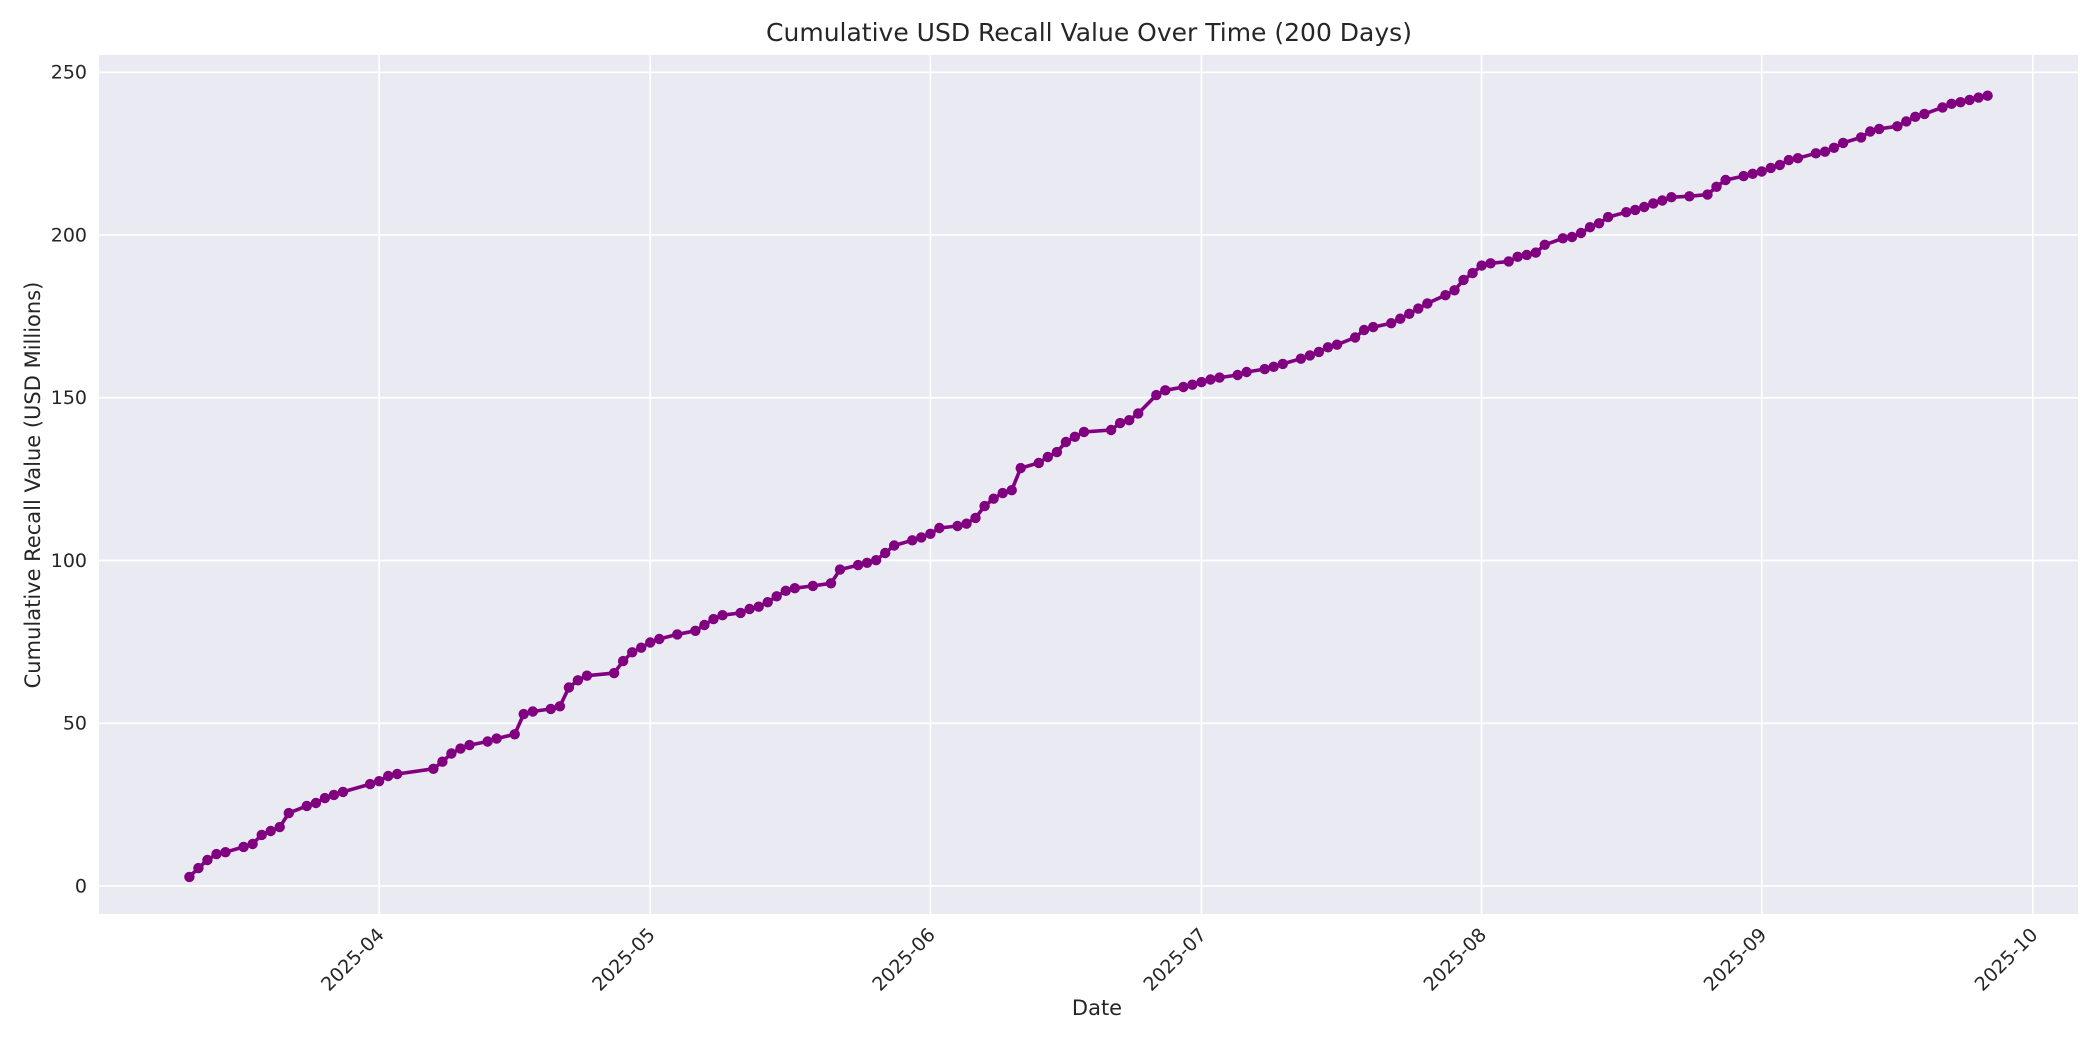  I want to click on y-axis-label: Cumulative Recall Value (USD Millions), so click(33, 485).